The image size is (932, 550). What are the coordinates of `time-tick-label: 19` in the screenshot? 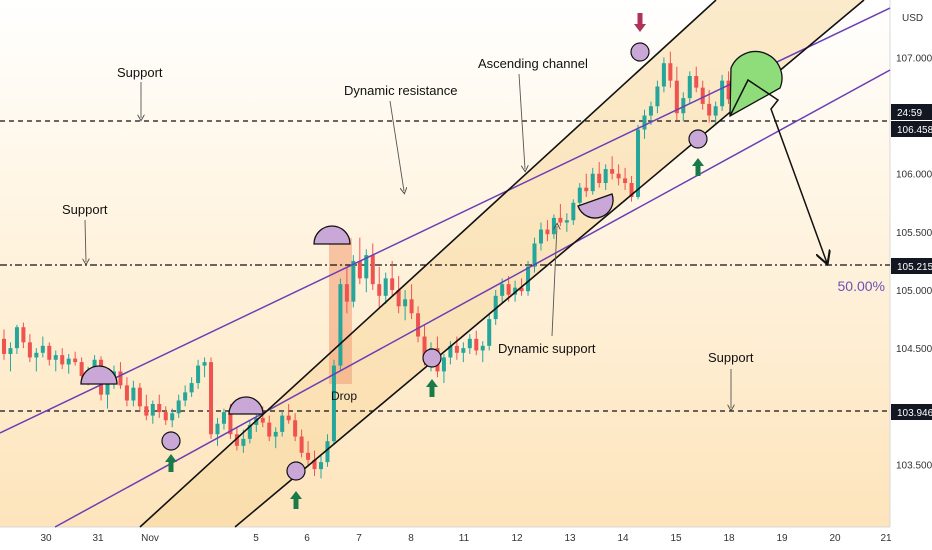 It's located at (782, 538).